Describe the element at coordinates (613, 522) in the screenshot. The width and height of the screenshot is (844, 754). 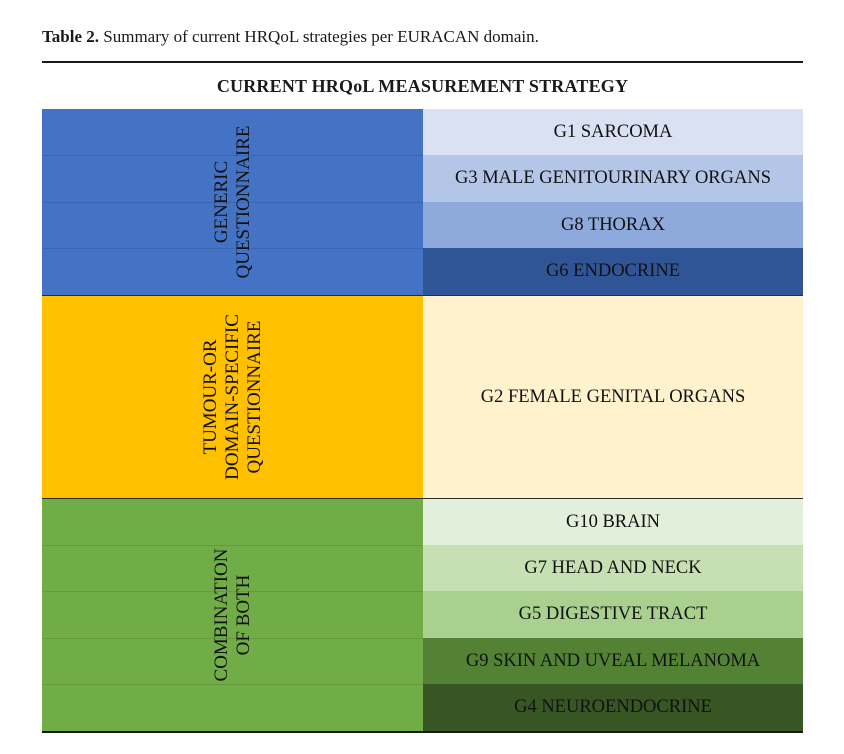
I see `domain-cell-g10-brain: G10 BRAIN` at that location.